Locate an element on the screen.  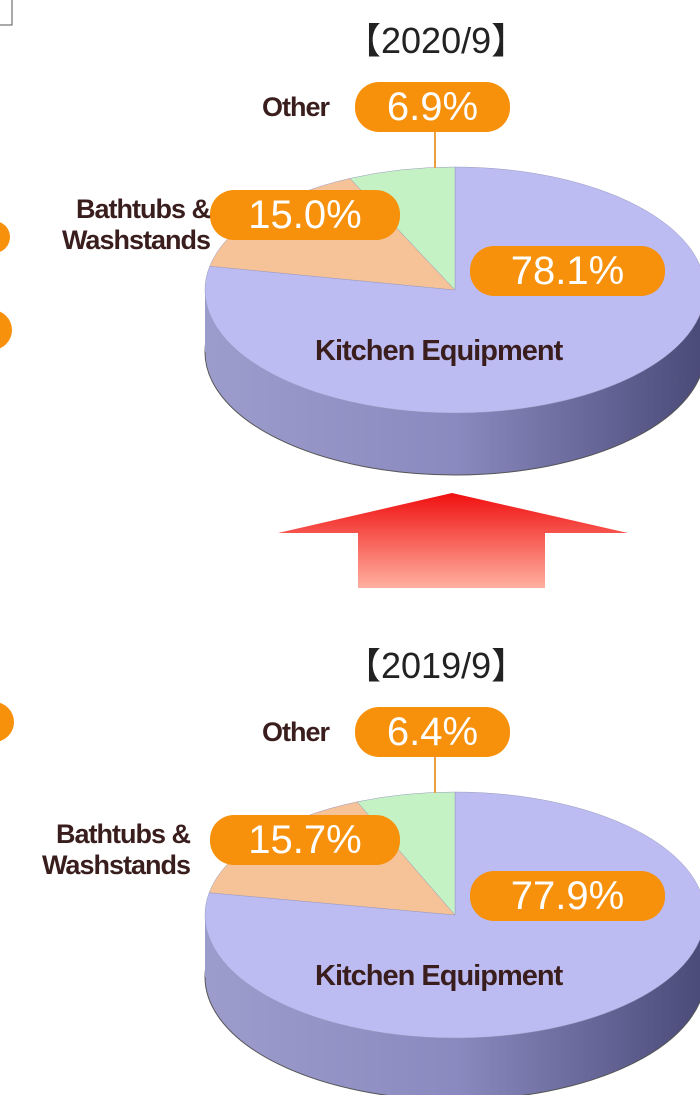
value-label: 6.9% is located at coordinates (432, 107).